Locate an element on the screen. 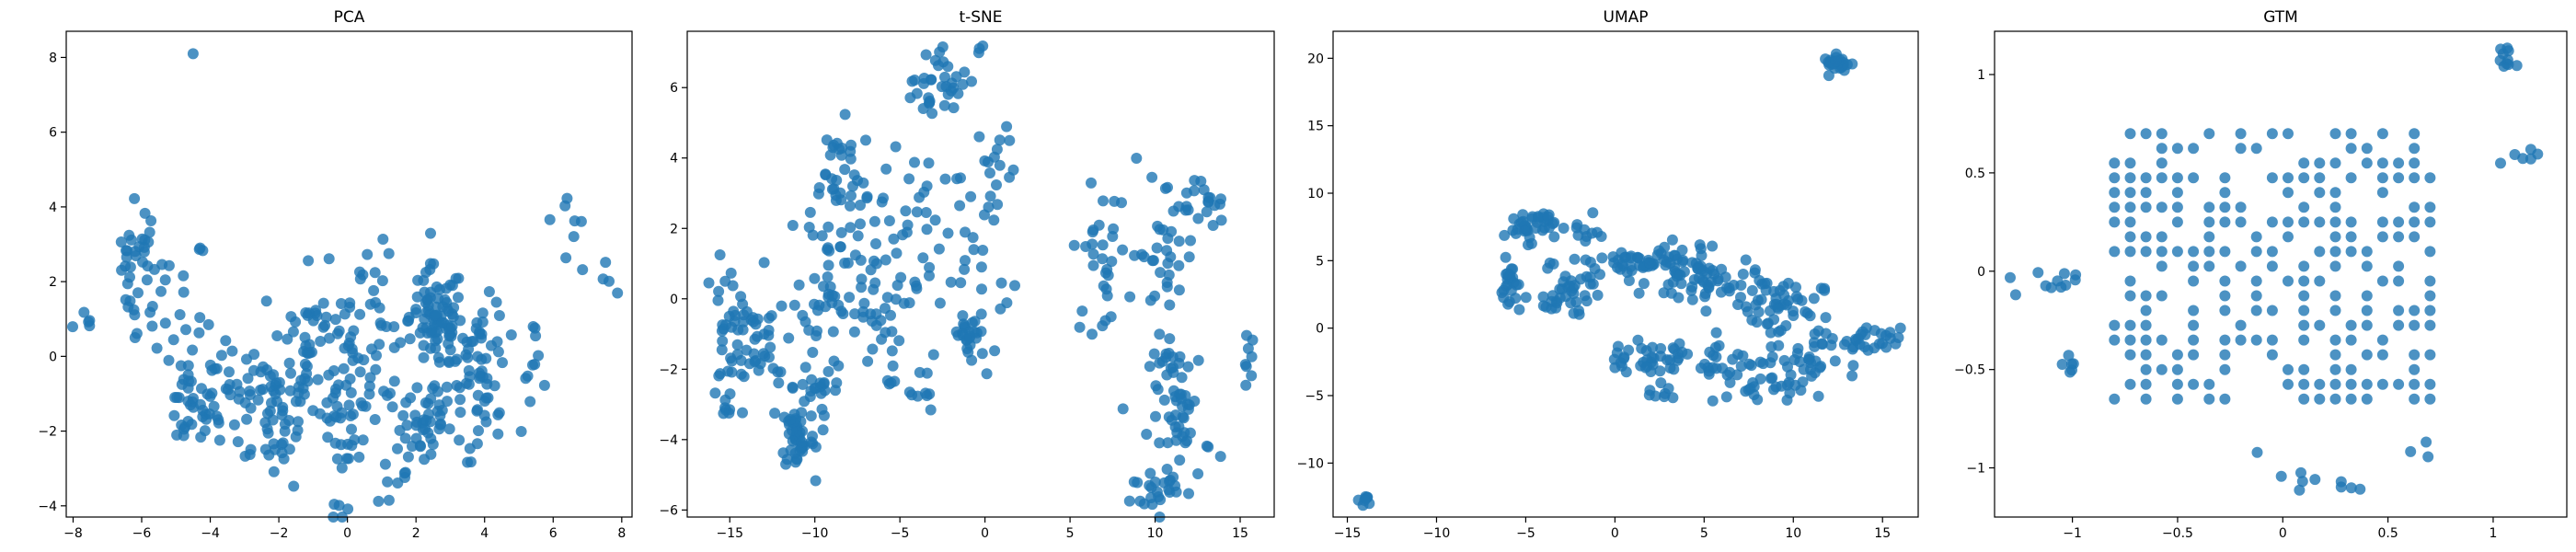 This screenshot has height=552, width=2576. umap-y-tick-label: 10 is located at coordinates (1315, 194).